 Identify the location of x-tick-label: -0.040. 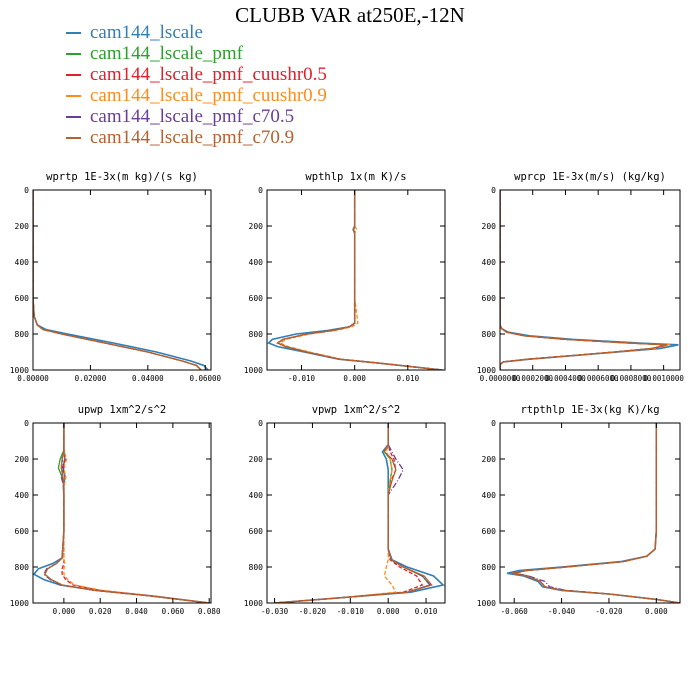
(562, 611).